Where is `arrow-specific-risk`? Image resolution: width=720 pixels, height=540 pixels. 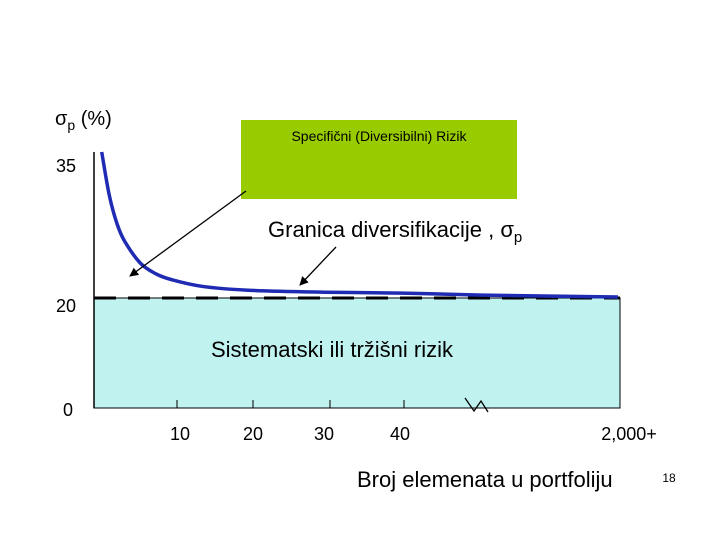
arrow-specific-risk is located at coordinates (188, 233).